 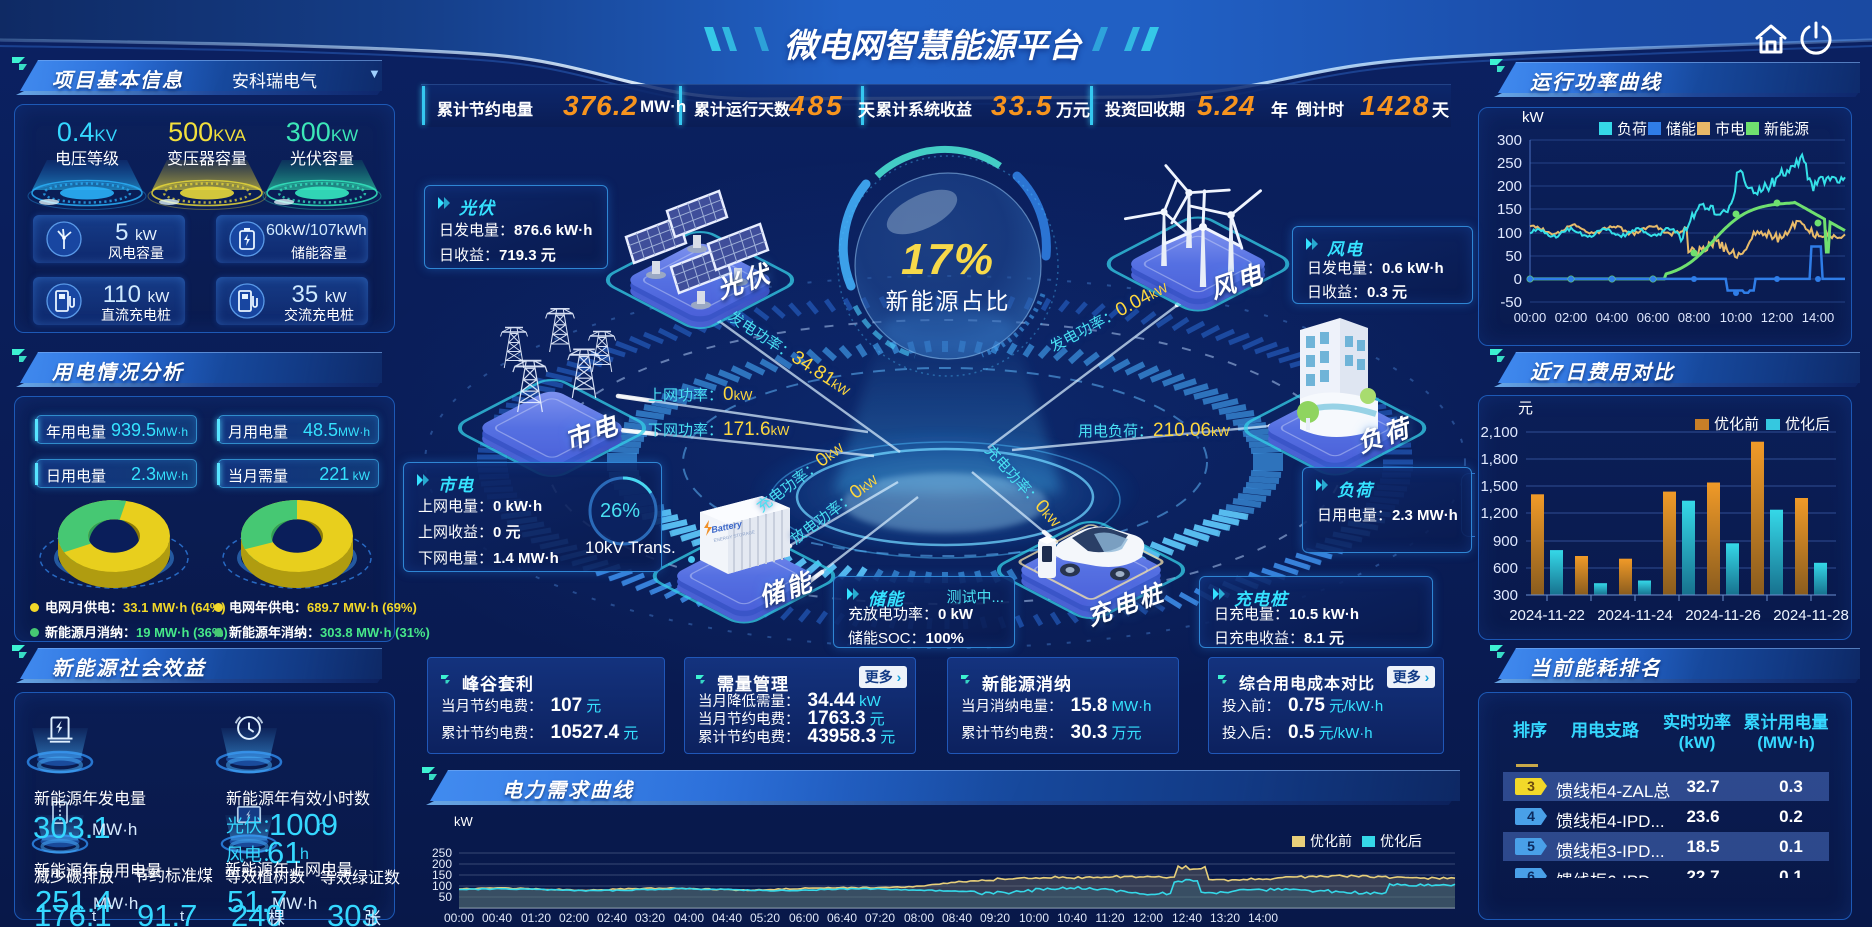 What do you see at coordinates (1187, 918) in the screenshot?
I see `svg-text: 12:40` at bounding box center [1187, 918].